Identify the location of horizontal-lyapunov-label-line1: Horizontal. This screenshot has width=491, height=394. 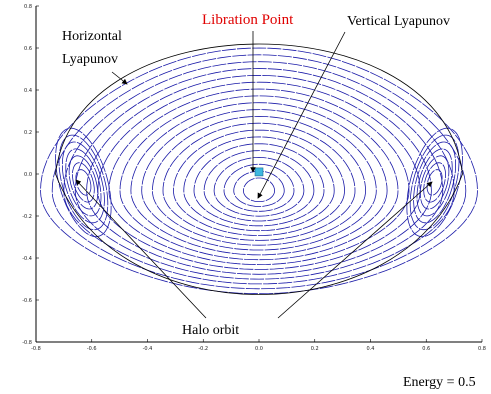
(92, 36).